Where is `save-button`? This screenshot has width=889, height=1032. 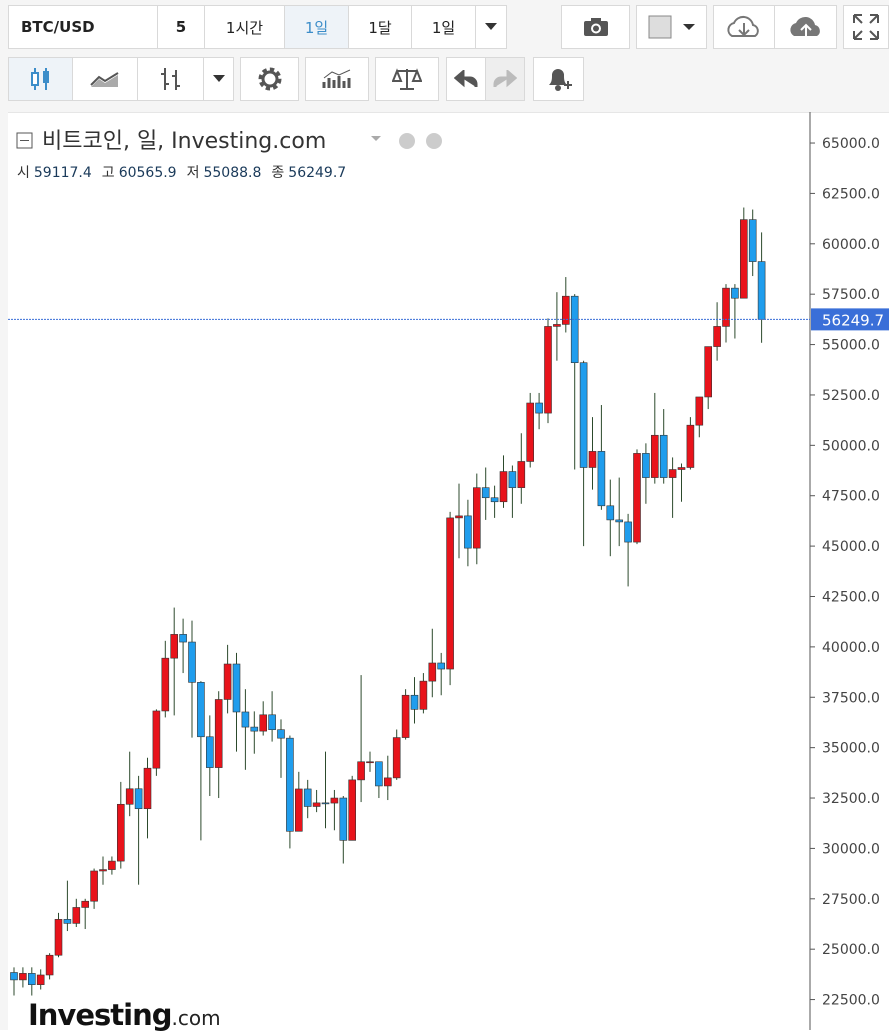
save-button is located at coordinates (805, 27).